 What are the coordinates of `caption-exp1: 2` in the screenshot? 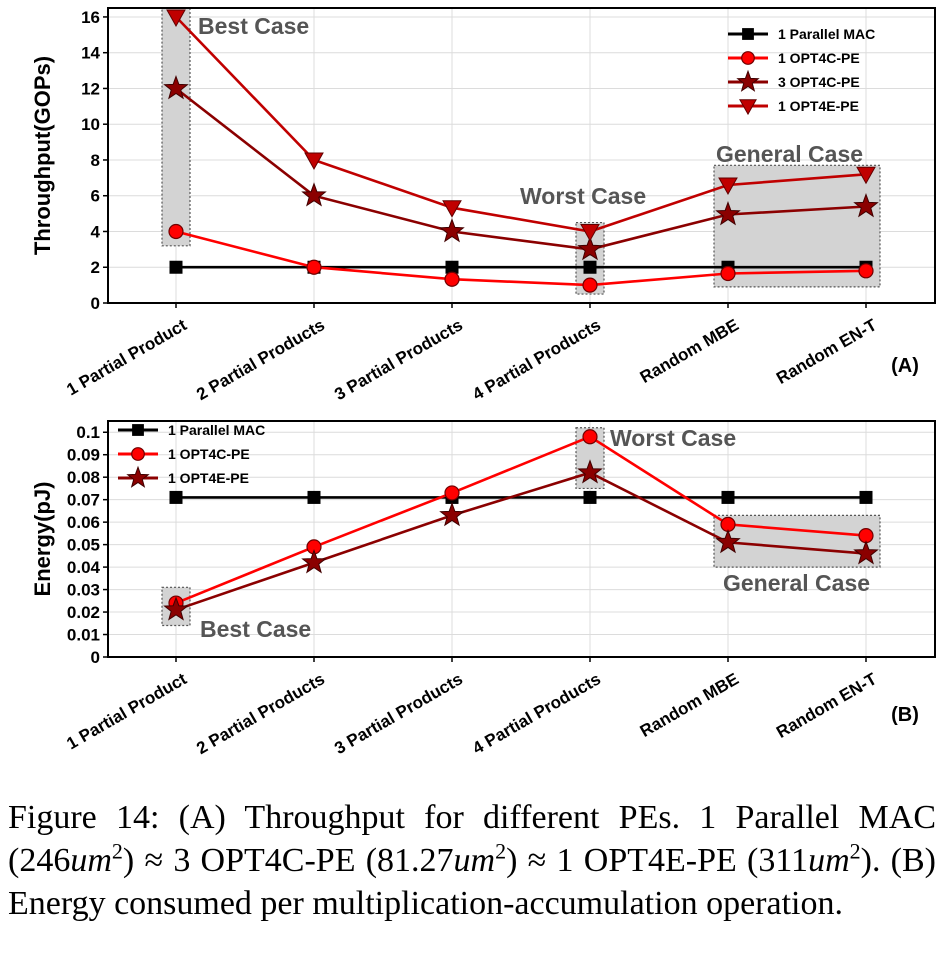 It's located at (117, 851).